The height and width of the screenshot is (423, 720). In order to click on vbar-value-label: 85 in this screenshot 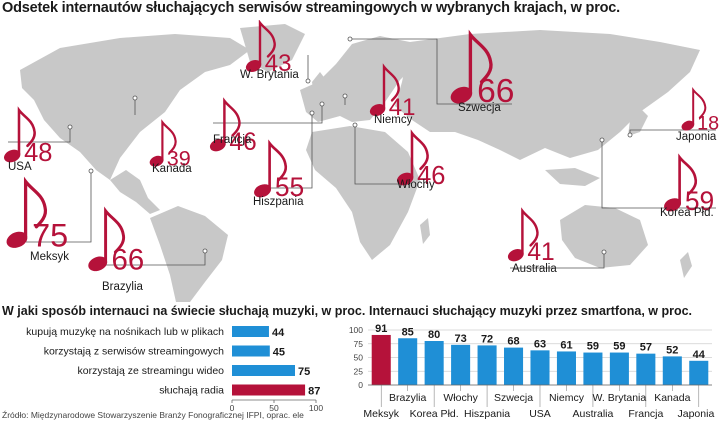, I will do `click(408, 332)`.